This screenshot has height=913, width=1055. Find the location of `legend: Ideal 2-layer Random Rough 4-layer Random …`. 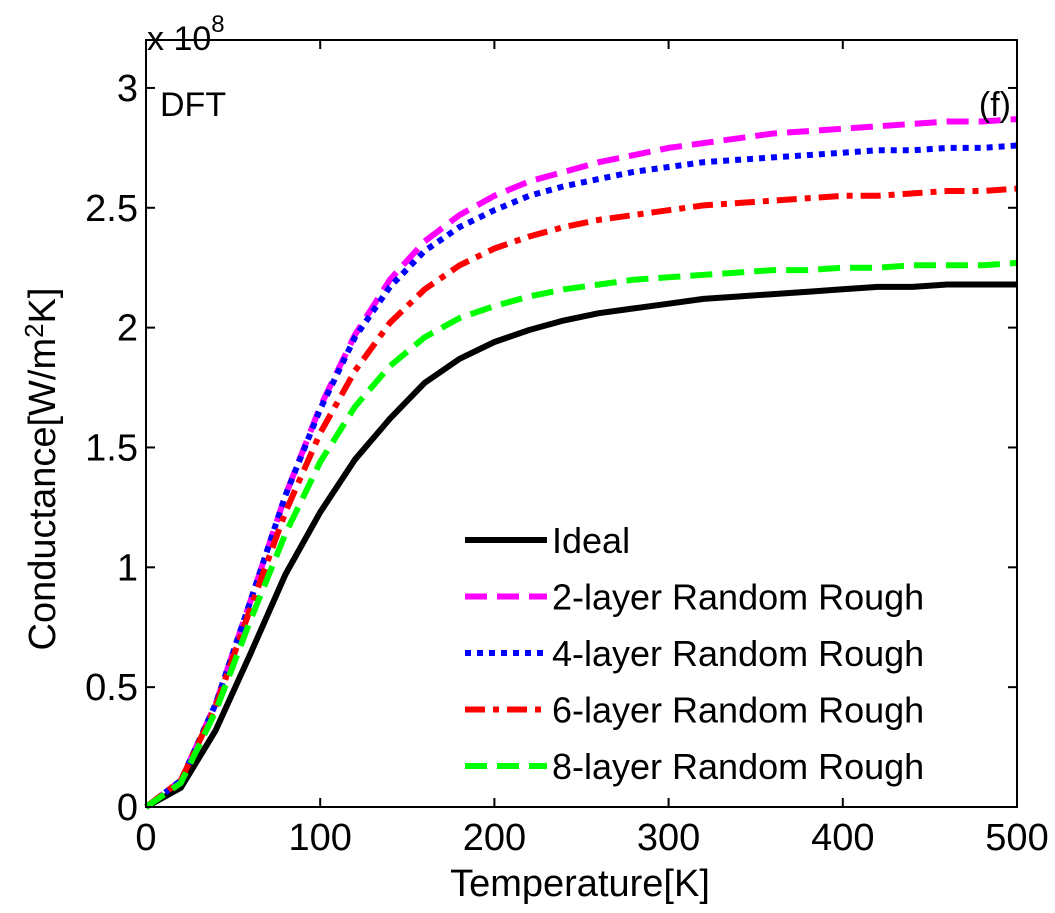

legend: Ideal 2-layer Random Rough 4-layer Random … is located at coordinates (694, 653).